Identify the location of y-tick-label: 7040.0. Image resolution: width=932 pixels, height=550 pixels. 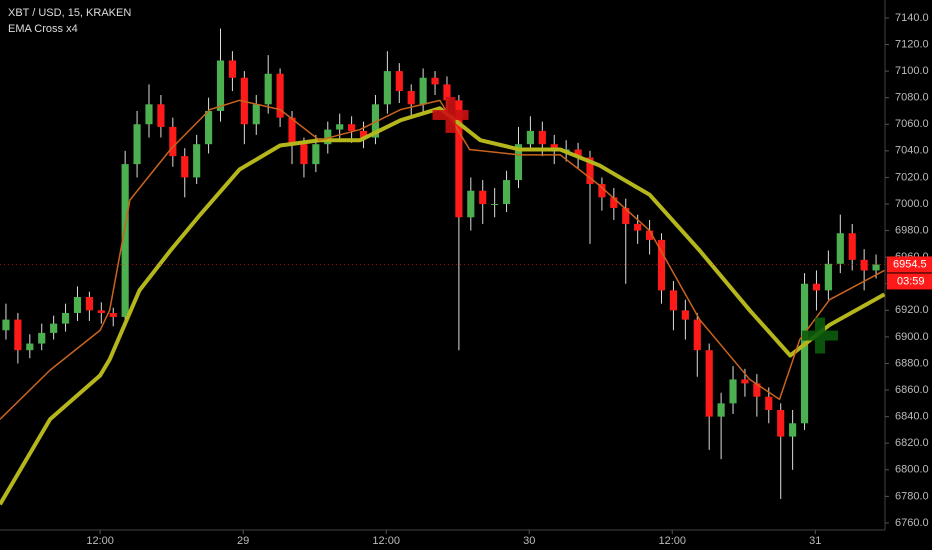
(912, 151).